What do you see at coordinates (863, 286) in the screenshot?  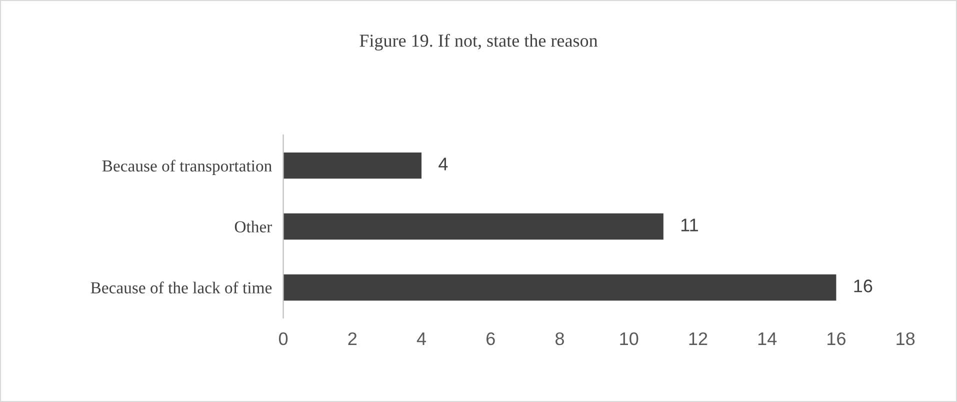 I see `data-label: 16` at bounding box center [863, 286].